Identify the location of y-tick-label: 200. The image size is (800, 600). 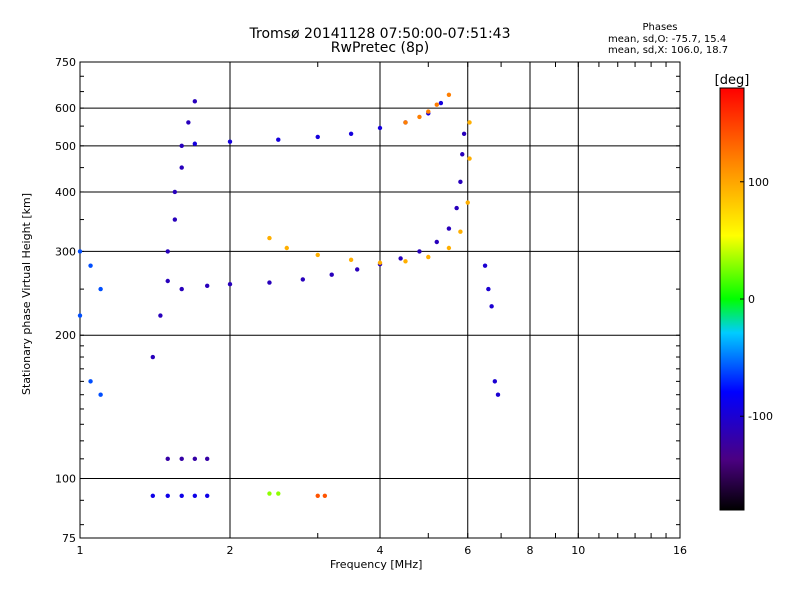
(65, 335).